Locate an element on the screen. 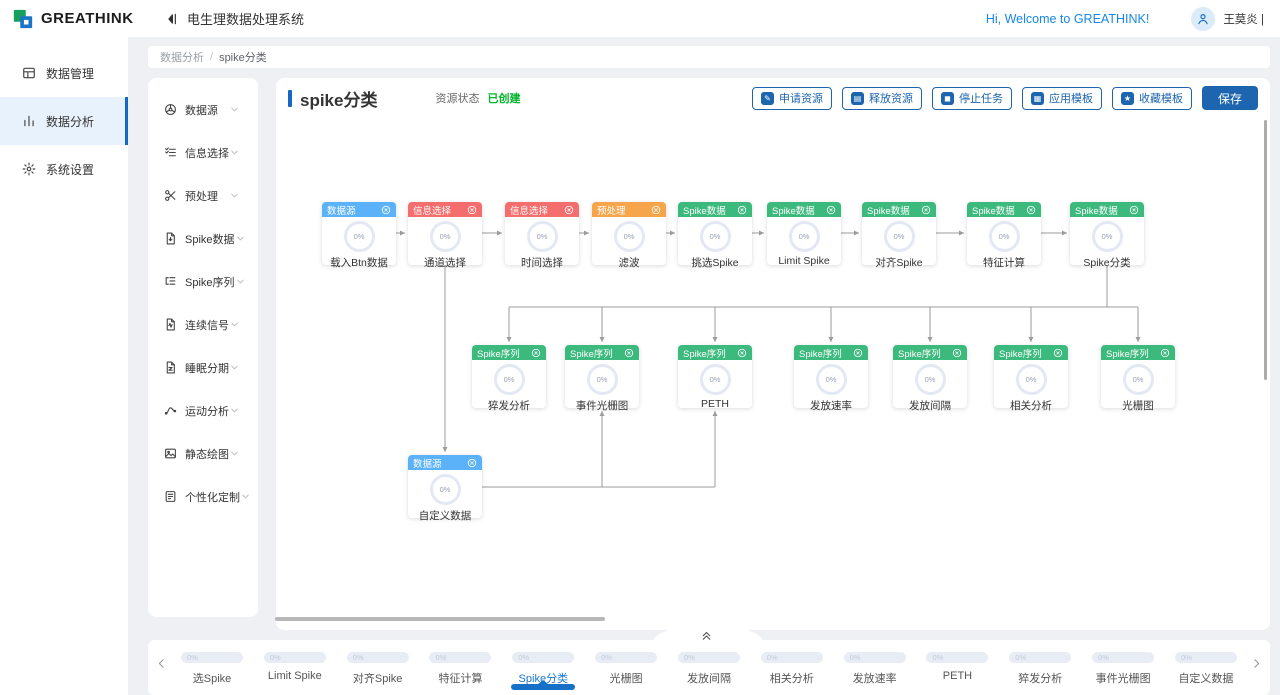 The width and height of the screenshot is (1280, 695). filmstrip-tab-11: 0% 猝发分析 is located at coordinates (1040, 667).